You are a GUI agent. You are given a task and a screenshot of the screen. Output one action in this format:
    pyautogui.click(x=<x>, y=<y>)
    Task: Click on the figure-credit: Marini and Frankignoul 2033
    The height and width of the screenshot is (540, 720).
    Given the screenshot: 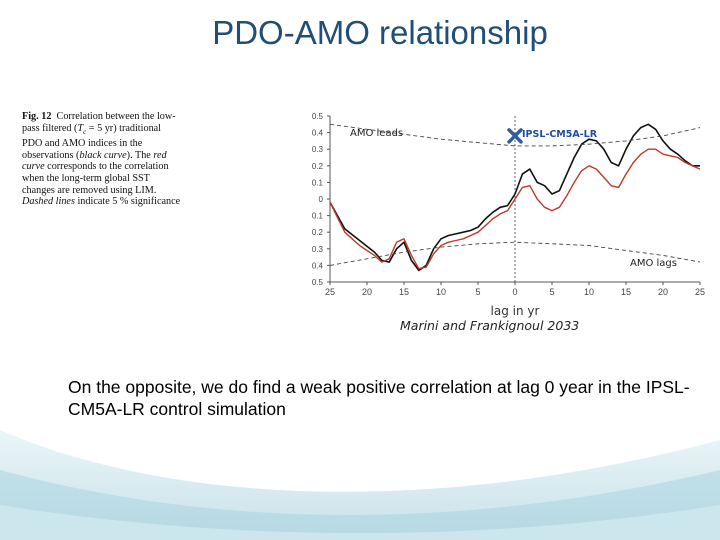 What is the action you would take?
    pyautogui.click(x=490, y=325)
    